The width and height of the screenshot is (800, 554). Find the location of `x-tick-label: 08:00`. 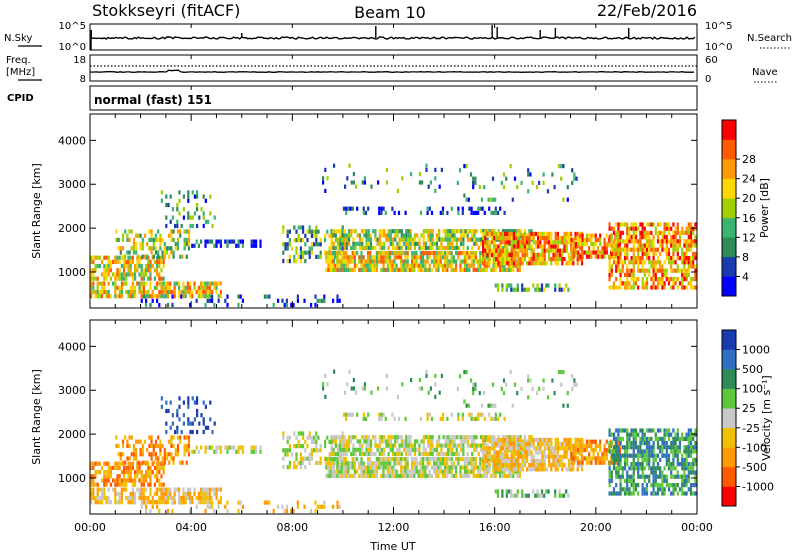

x-tick-label: 08:00 is located at coordinates (292, 527).